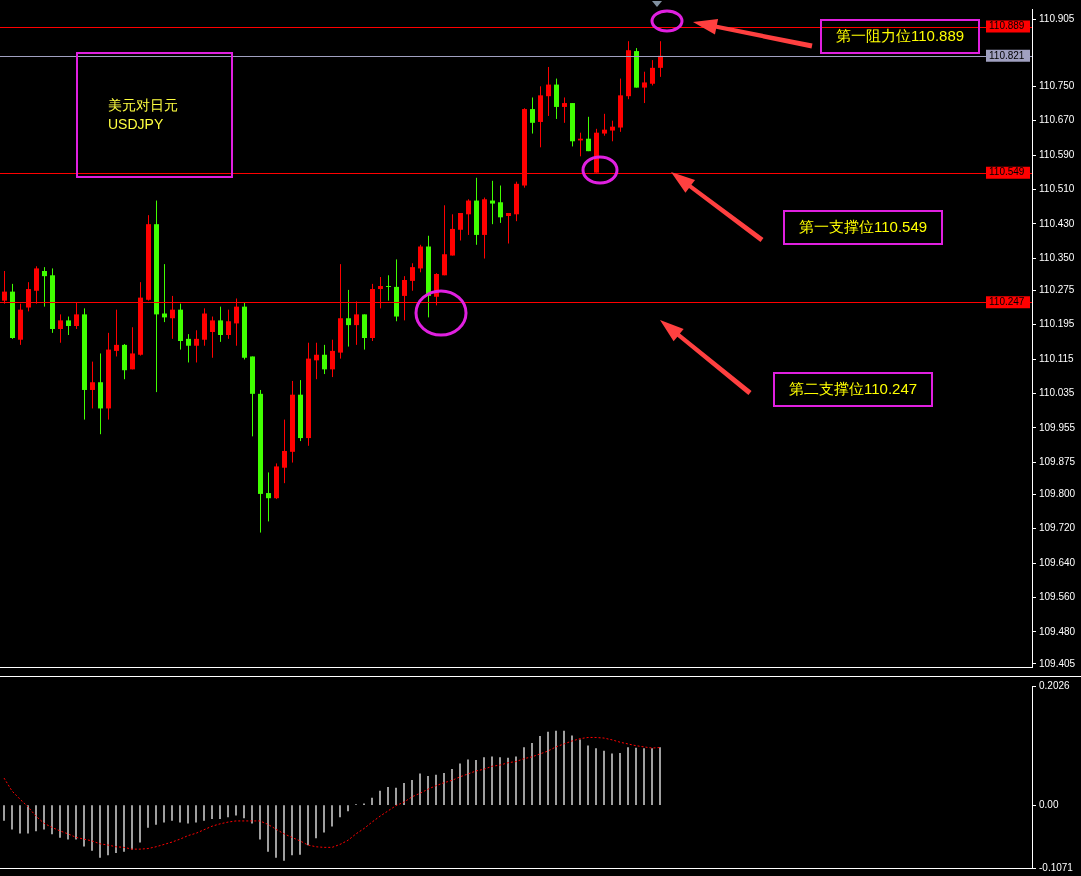 Image resolution: width=1081 pixels, height=876 pixels. Describe the element at coordinates (1057, 663) in the screenshot. I see `y-tick-label: 109.405` at that location.